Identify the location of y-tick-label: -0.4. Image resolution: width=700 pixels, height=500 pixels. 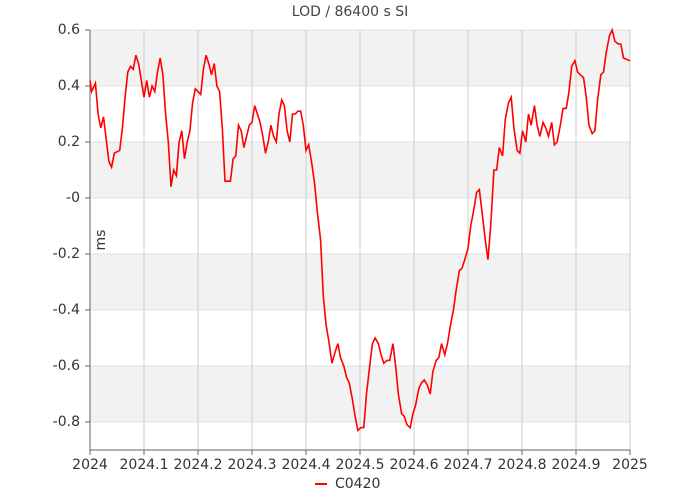
(66, 310).